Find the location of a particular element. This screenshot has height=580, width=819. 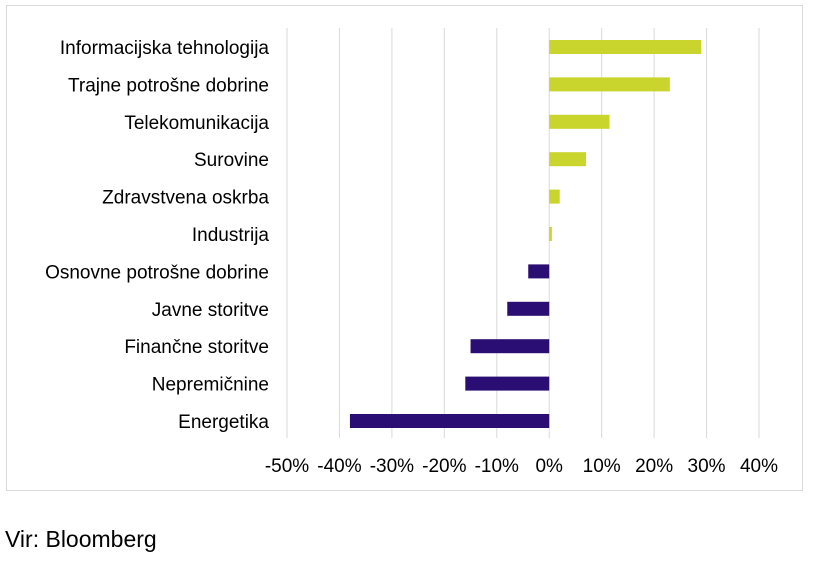

category-label: Telekomunikacija is located at coordinates (196, 123).